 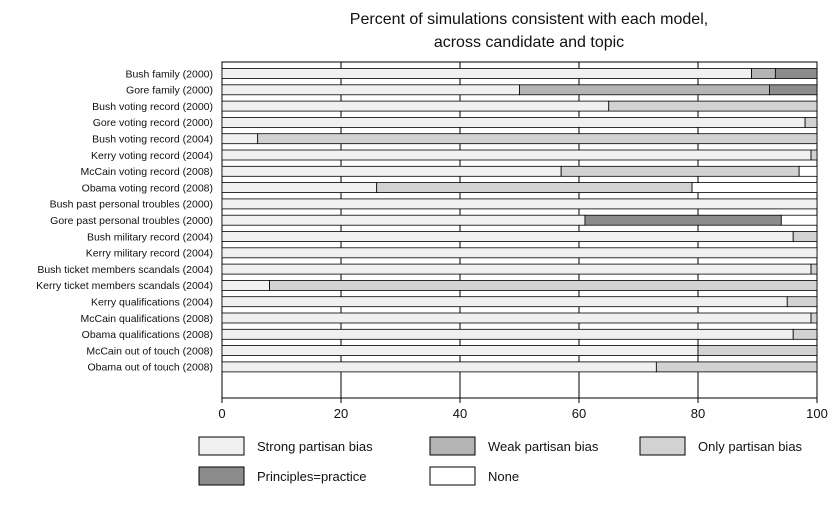 What do you see at coordinates (817, 413) in the screenshot?
I see `x-tick-label: 100` at bounding box center [817, 413].